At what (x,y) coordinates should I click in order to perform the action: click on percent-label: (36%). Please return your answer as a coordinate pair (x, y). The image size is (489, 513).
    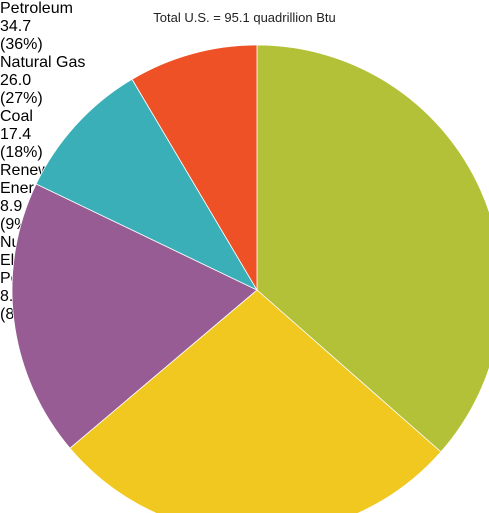
    Looking at the image, I should click on (21, 44).